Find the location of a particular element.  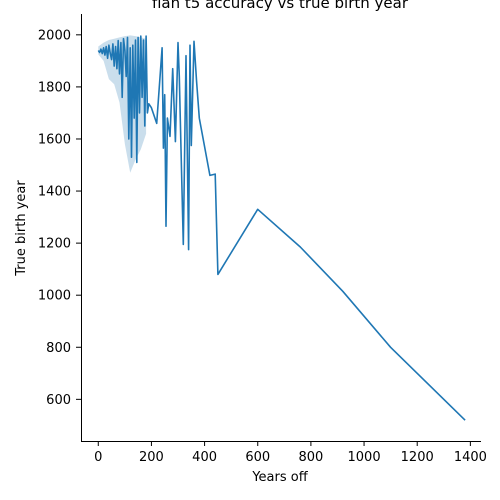

y-tick-label: 1400 is located at coordinates (54, 192).